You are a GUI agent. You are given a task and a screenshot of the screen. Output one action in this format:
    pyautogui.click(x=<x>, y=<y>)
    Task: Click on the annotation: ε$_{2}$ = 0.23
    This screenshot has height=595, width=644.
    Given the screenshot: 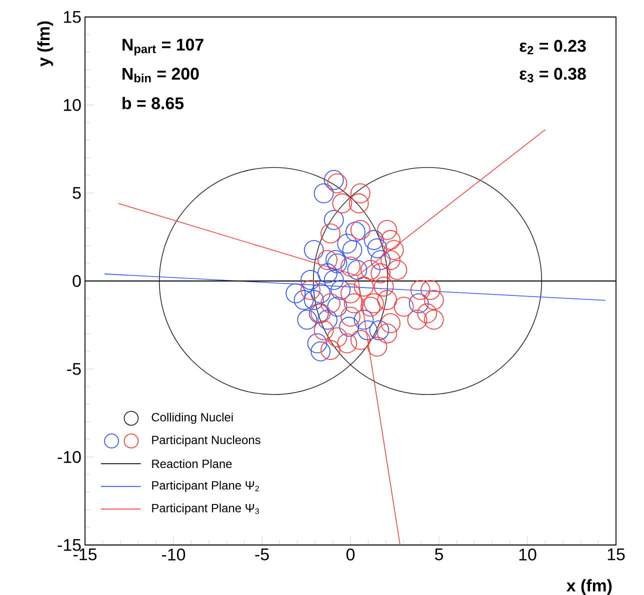 What is the action you would take?
    pyautogui.click(x=553, y=47)
    